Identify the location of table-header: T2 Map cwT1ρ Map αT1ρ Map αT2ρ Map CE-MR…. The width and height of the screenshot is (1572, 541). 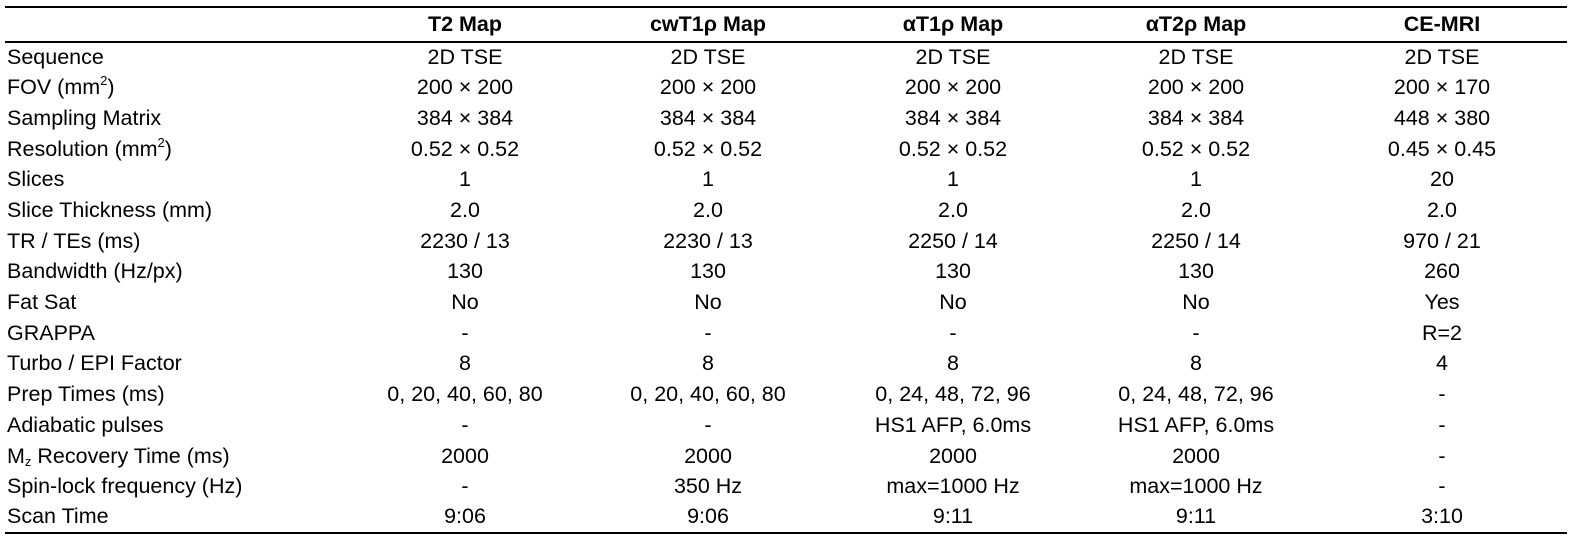
(786, 24).